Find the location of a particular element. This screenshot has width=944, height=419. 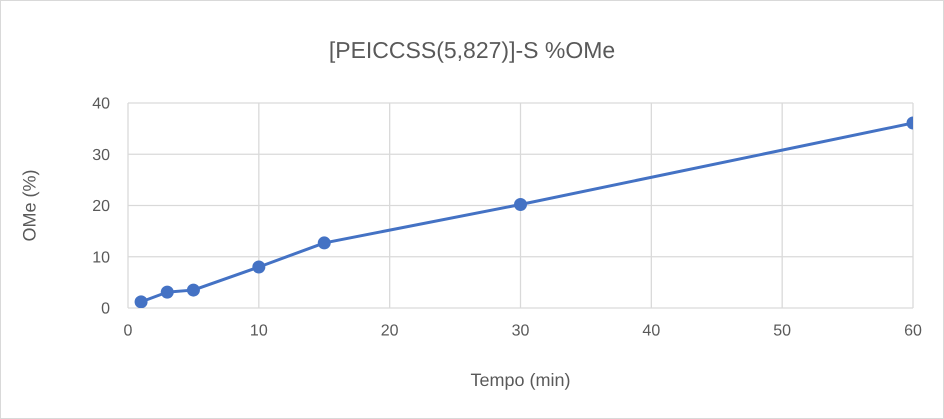

x-tick-label: 0 is located at coordinates (128, 331).